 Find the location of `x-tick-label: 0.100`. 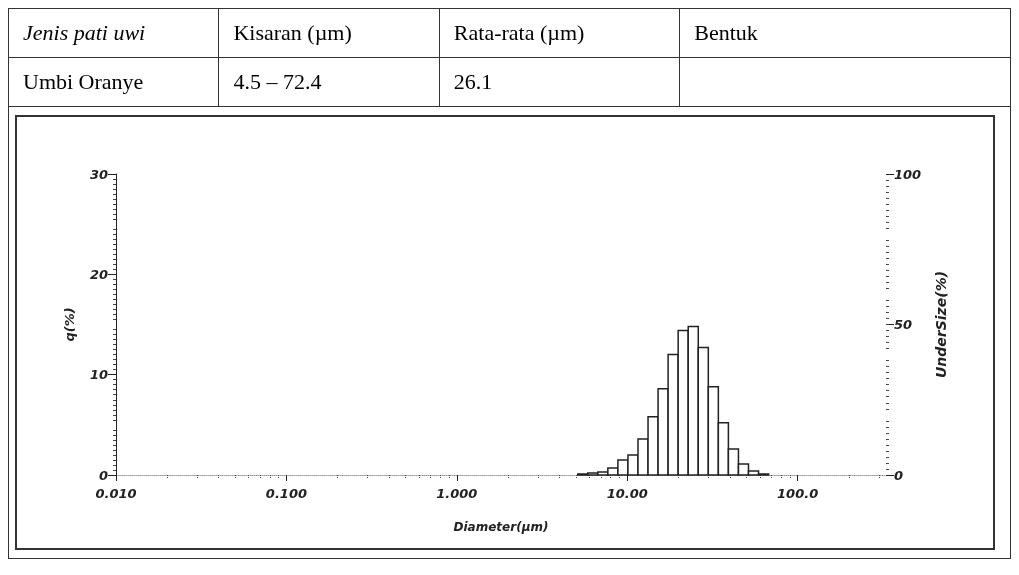

x-tick-label: 0.100 is located at coordinates (286, 493).